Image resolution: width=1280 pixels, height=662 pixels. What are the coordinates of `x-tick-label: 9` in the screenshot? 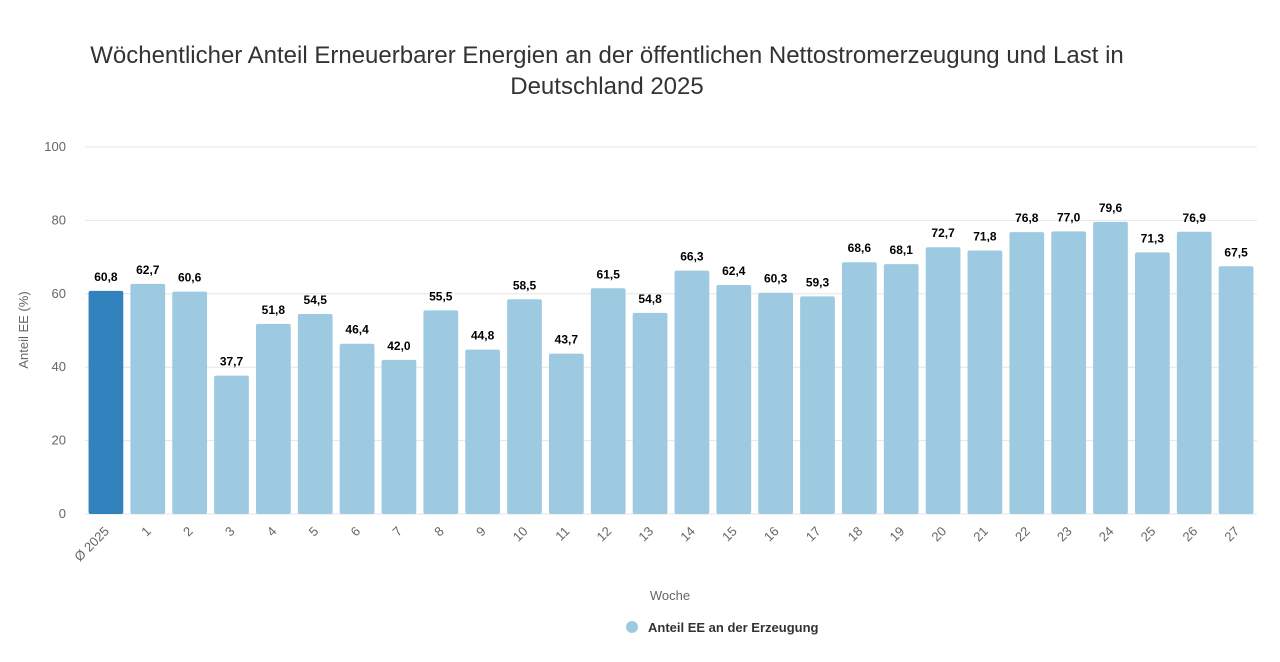 It's located at (481, 532).